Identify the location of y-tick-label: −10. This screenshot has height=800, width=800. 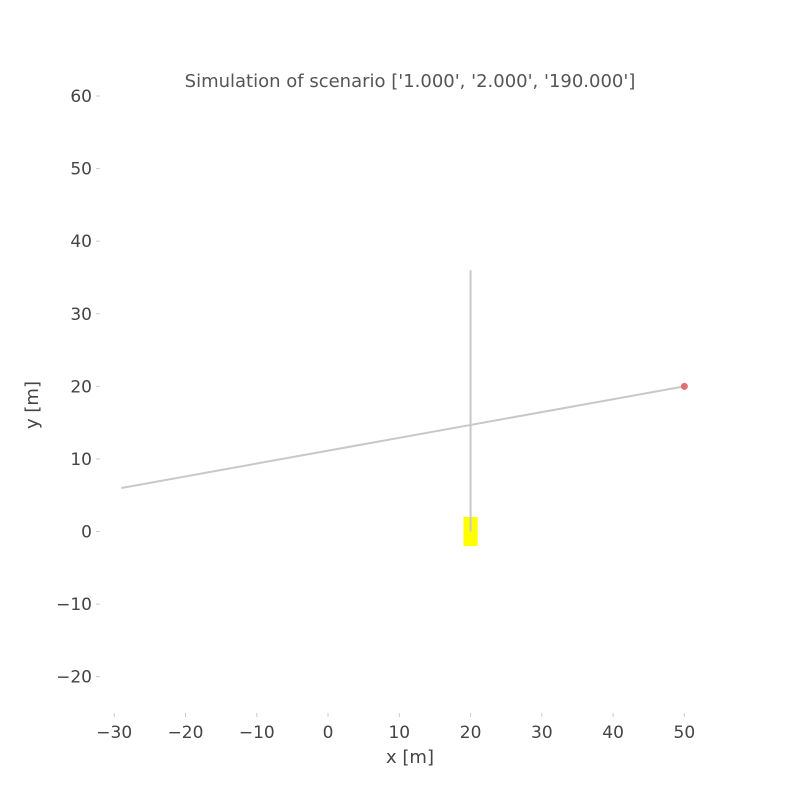
(74, 605).